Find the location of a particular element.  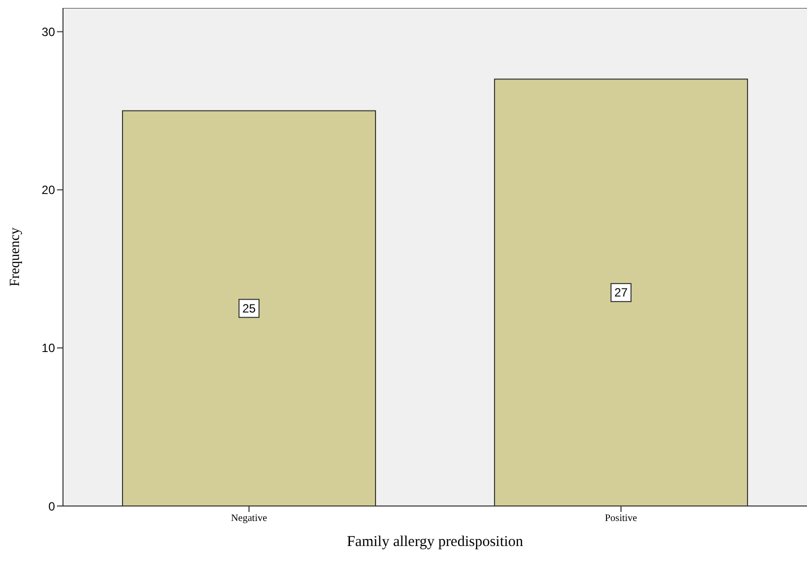

x-tick-label: Negative is located at coordinates (249, 518).